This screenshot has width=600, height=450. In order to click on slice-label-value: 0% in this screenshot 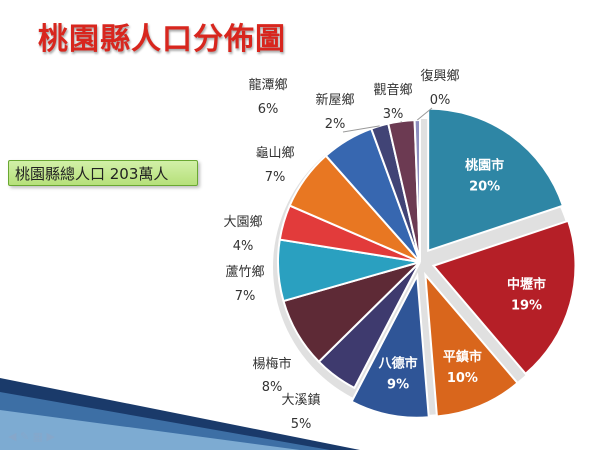, I will do `click(440, 100)`.